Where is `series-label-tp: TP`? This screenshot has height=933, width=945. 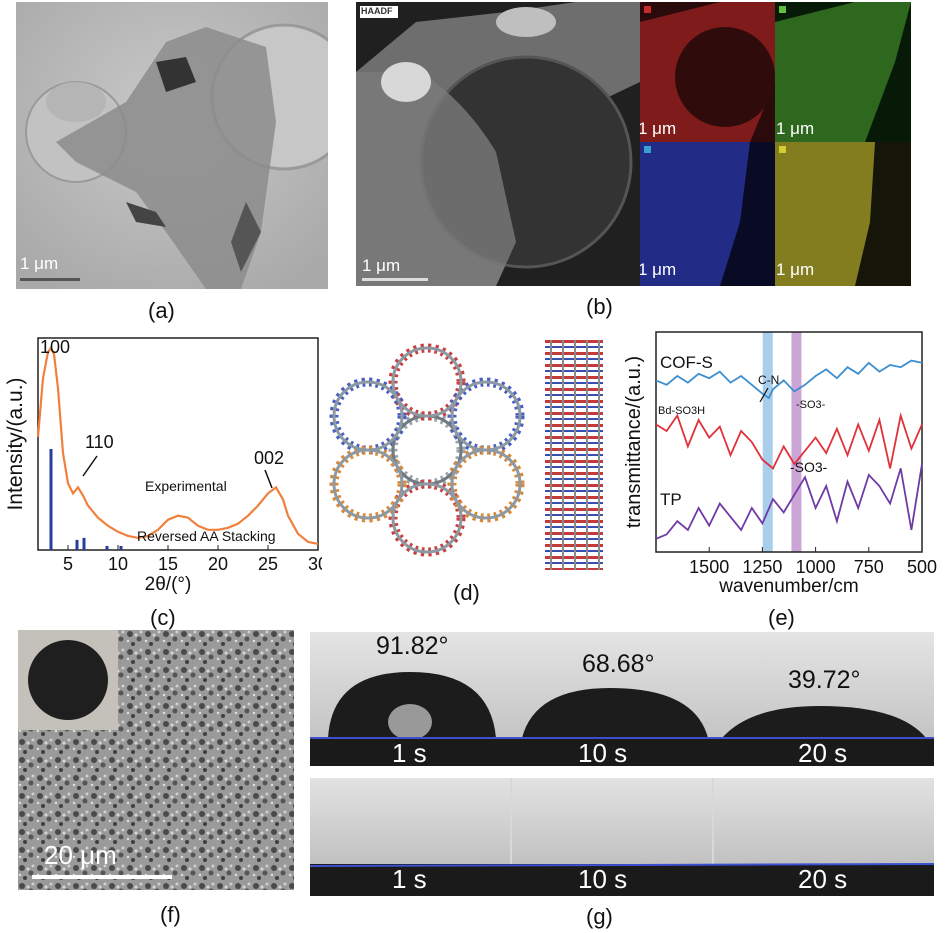
series-label-tp: TP is located at coordinates (671, 499).